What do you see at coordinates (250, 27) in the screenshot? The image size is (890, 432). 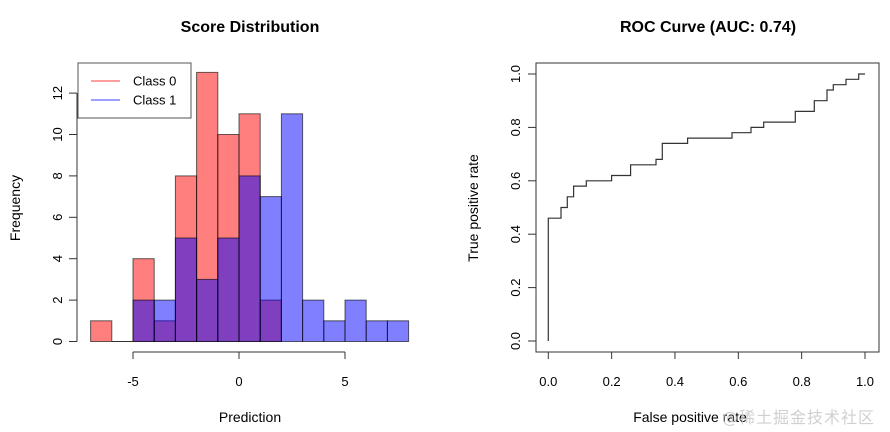 I see `histogram-title: Score Distribution` at bounding box center [250, 27].